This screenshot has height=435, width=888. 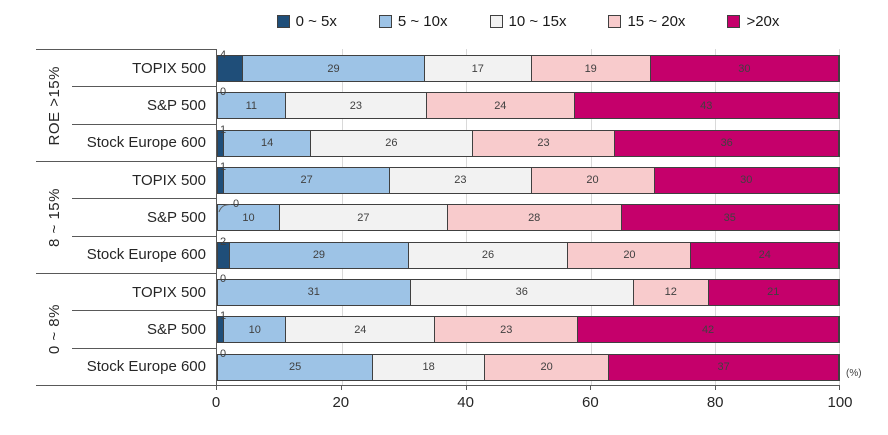 I want to click on legend-item: 15 ~ 20x, so click(x=646, y=21).